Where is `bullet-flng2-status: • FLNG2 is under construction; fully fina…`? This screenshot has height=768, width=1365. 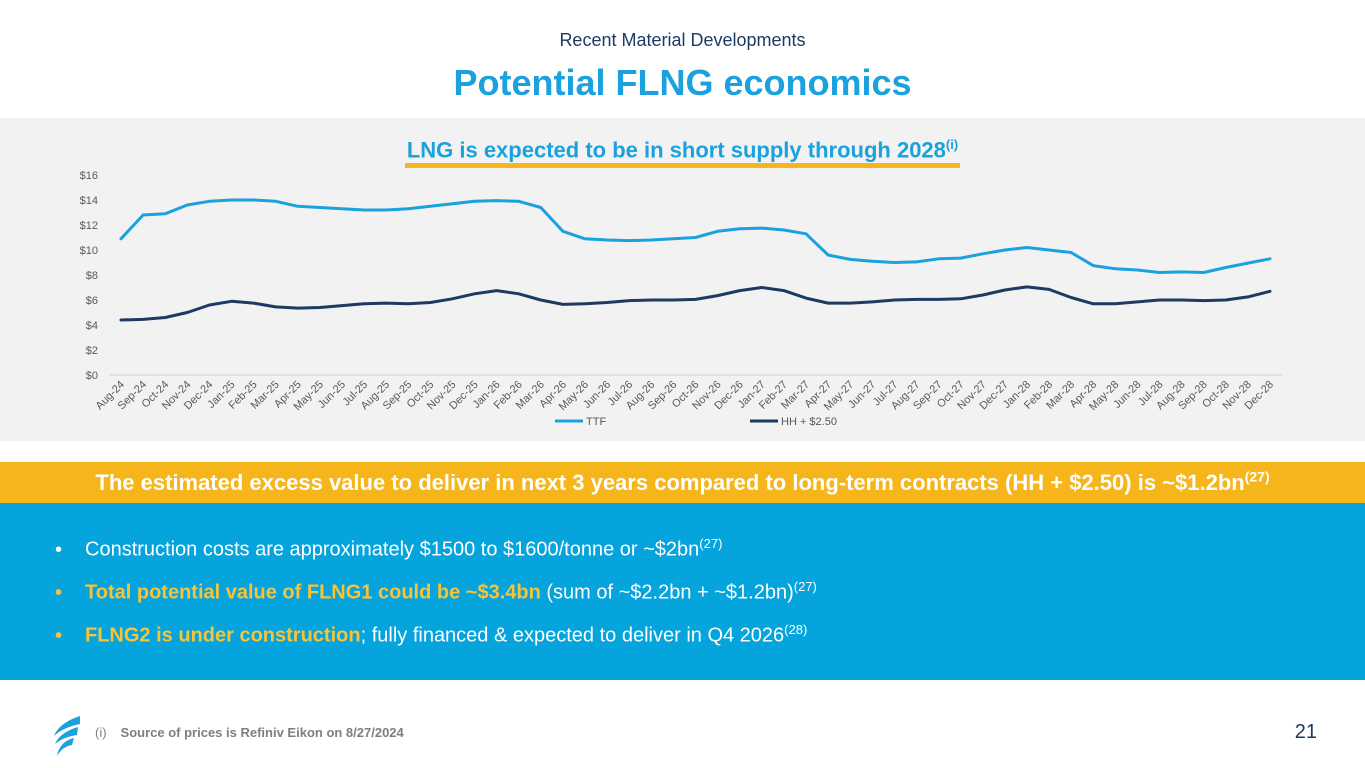
bullet-flng2-status: • FLNG2 is under construction; fully fina… is located at coordinates (431, 635).